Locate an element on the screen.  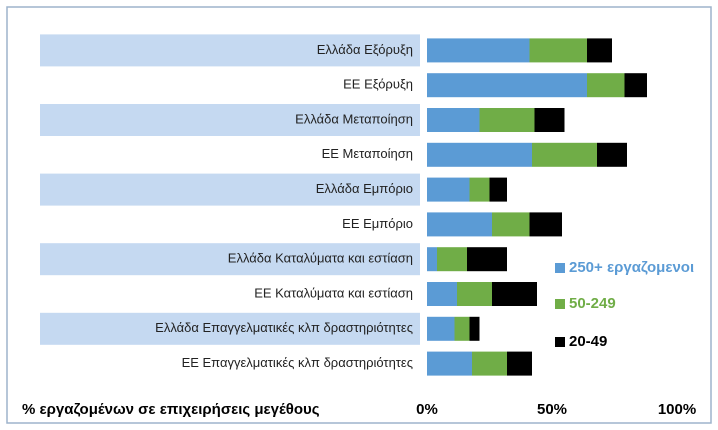
y-tick-label: ΕΕ Μεταποίηση is located at coordinates (367, 153).